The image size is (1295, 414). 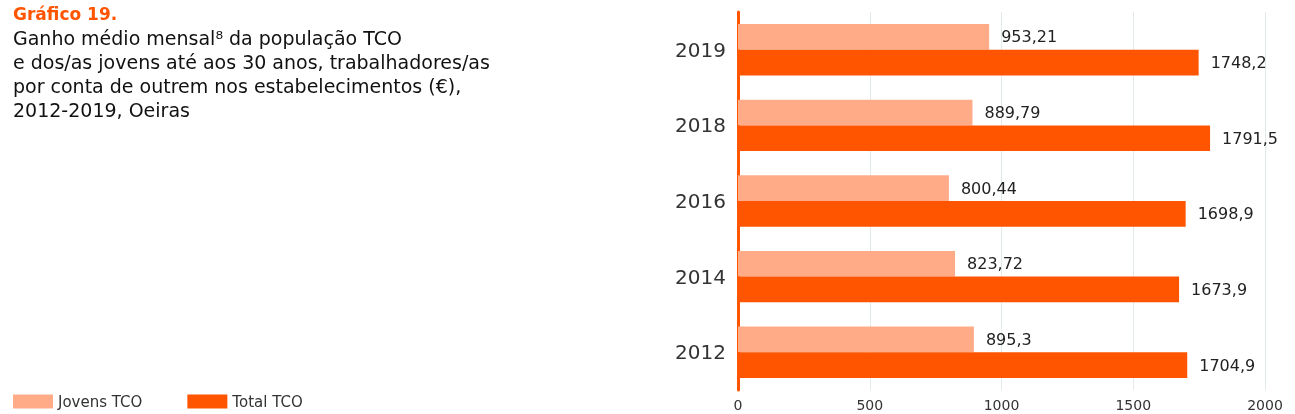 What do you see at coordinates (995, 264) in the screenshot?
I see `data-label: 823,72` at bounding box center [995, 264].